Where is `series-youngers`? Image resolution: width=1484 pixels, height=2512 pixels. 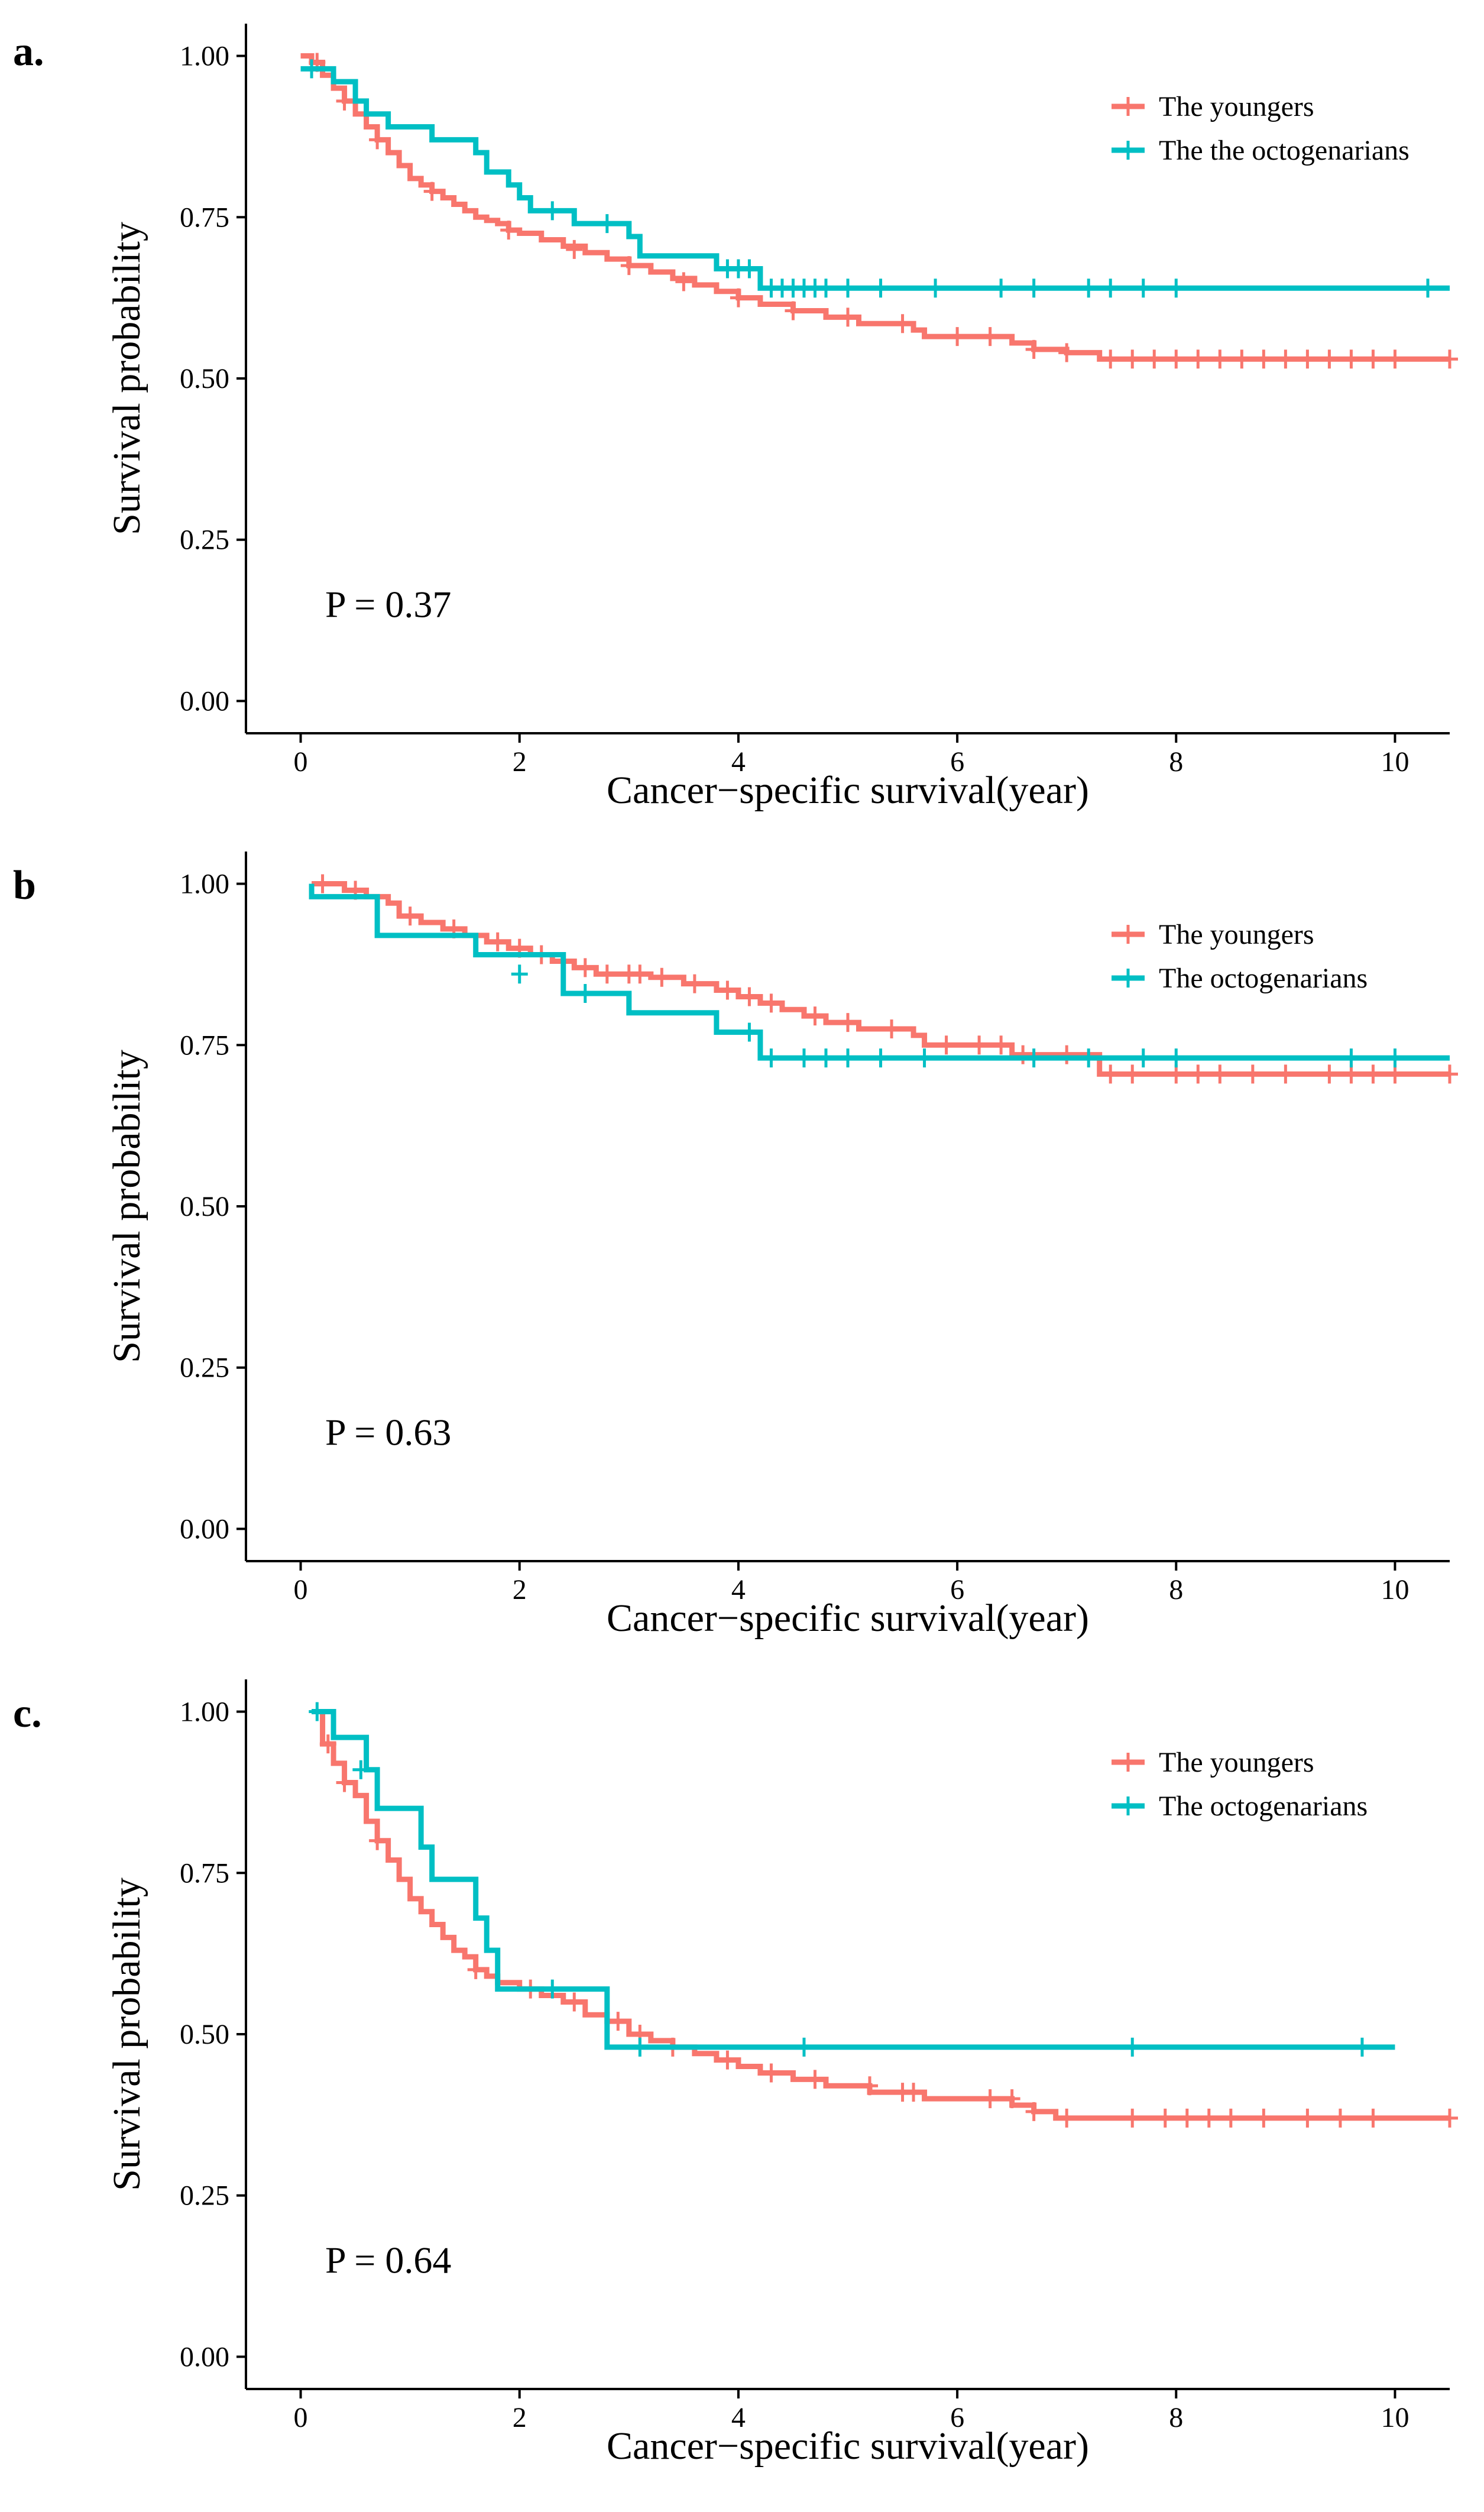 series-youngers is located at coordinates (879, 211).